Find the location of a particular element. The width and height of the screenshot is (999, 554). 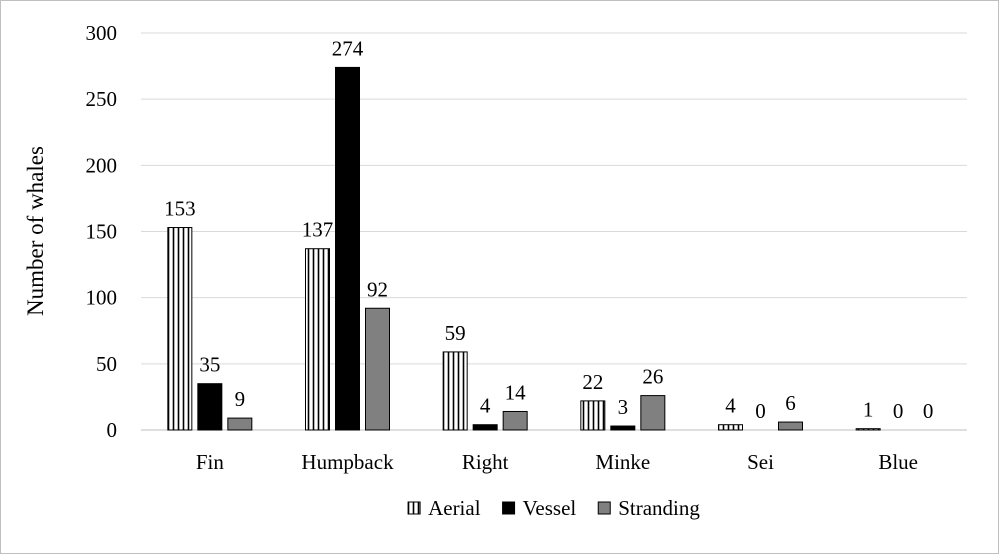

legend: Aerial Vessel Stranding is located at coordinates (553, 508).